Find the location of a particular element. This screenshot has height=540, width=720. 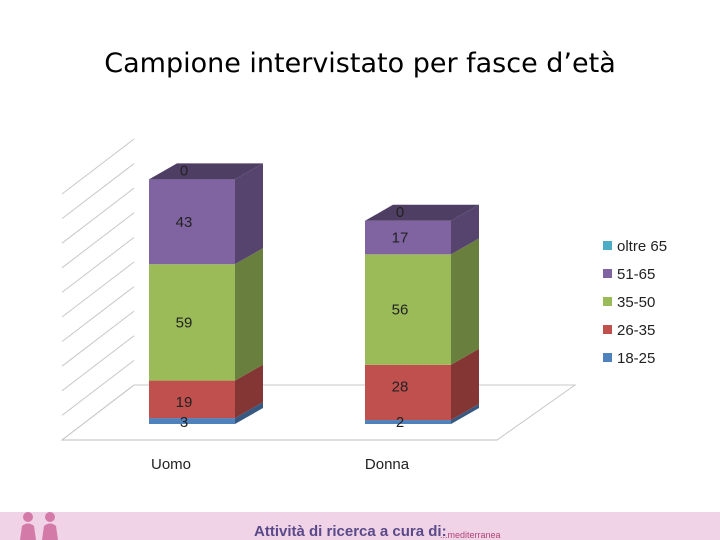

bar-uomo-51-65-front is located at coordinates (192, 222).